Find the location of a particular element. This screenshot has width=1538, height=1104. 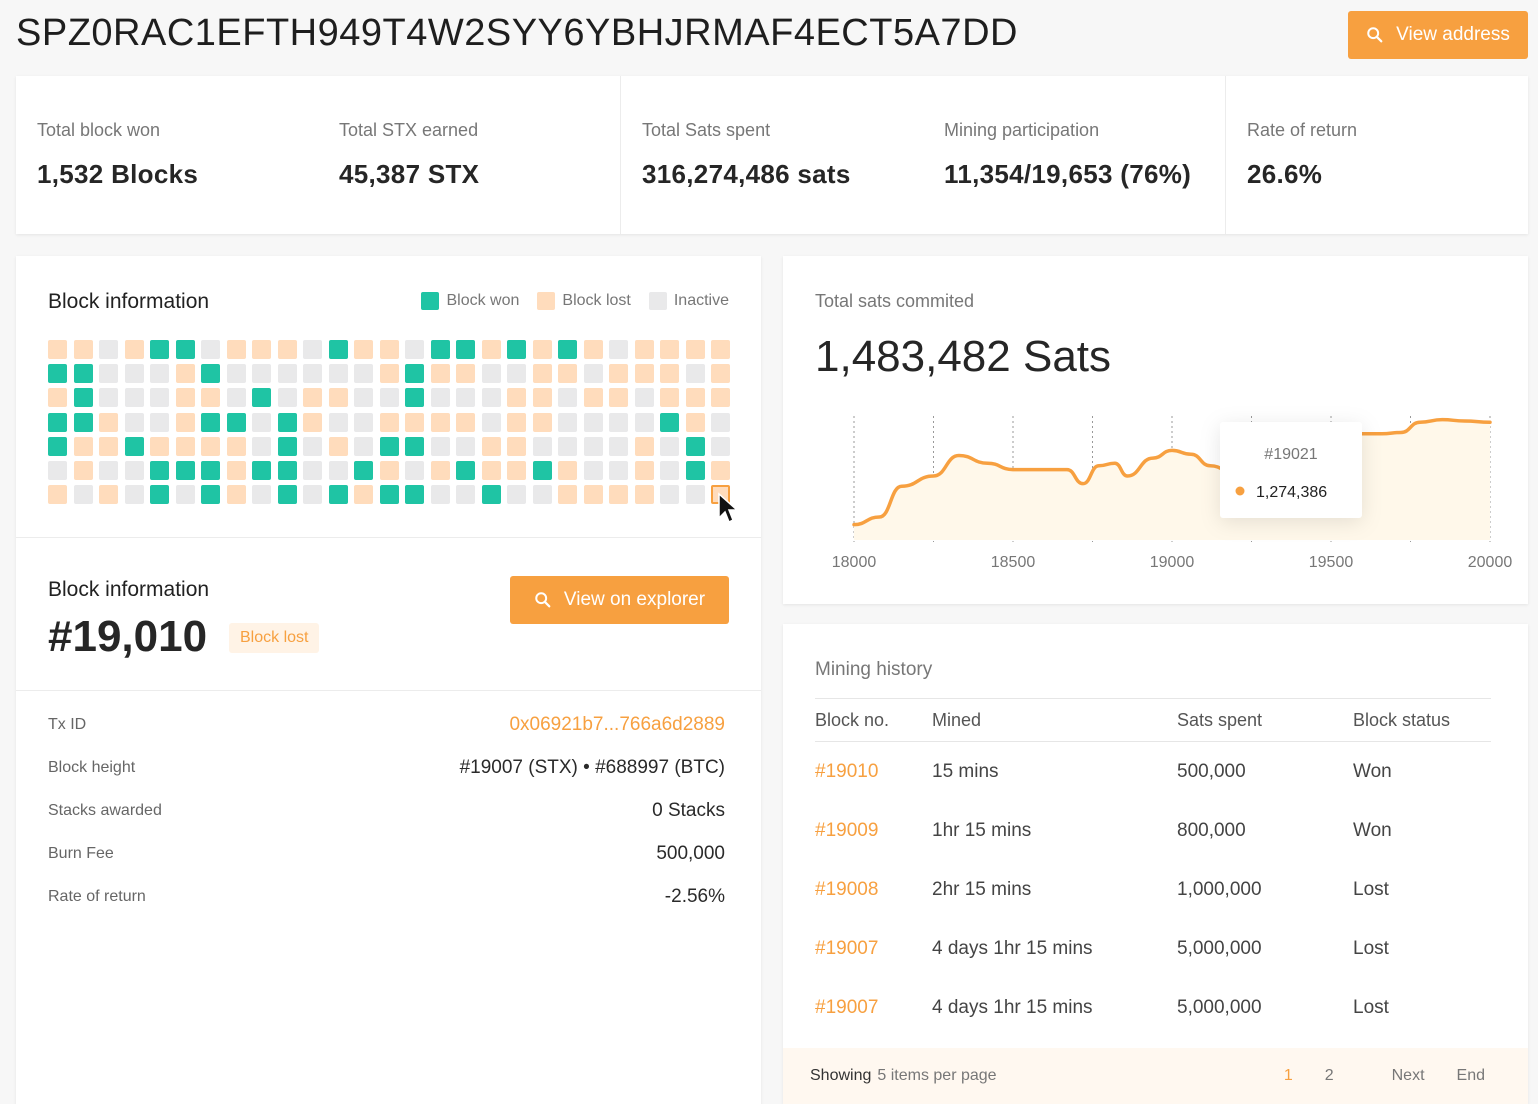

view-on-explorer-button: View on explorer is located at coordinates (619, 600).